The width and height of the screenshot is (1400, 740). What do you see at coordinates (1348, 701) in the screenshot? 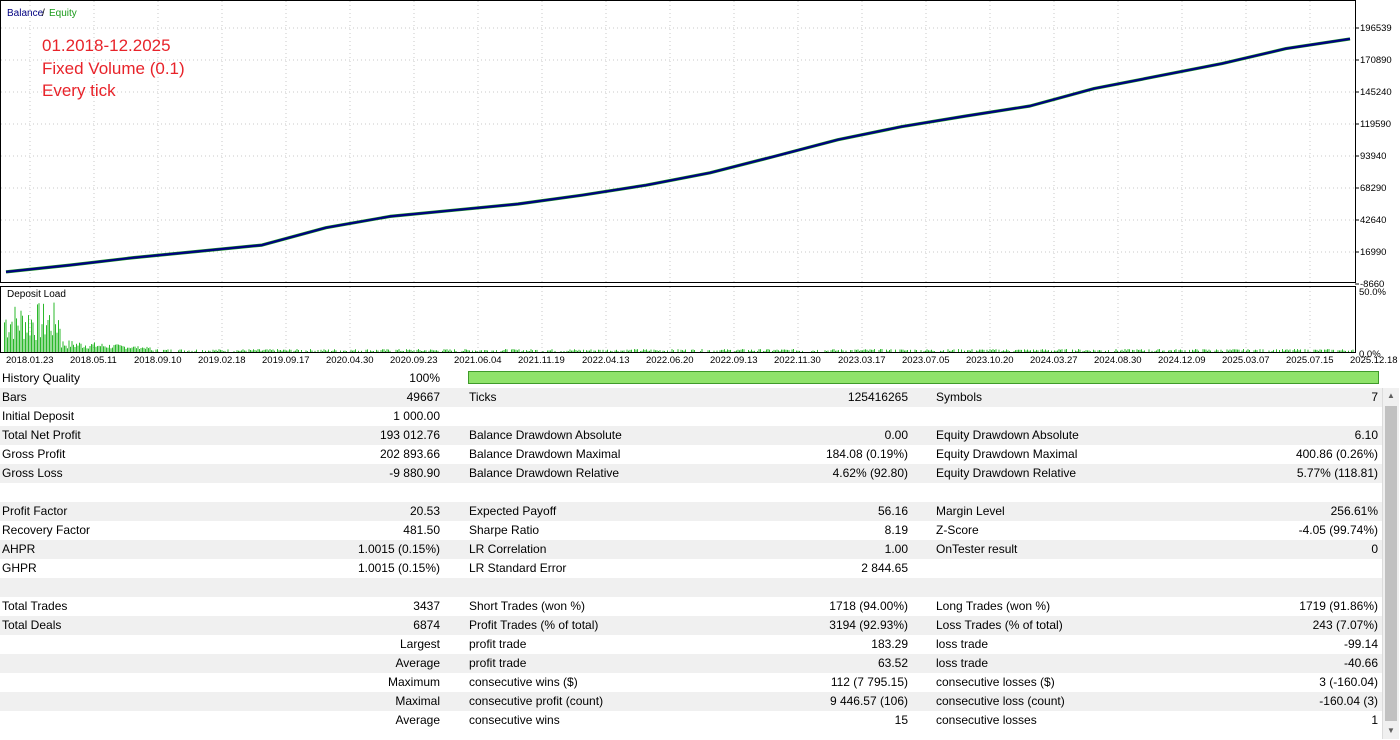
I see `report-cell-c6: -160.04 (3)` at bounding box center [1348, 701].